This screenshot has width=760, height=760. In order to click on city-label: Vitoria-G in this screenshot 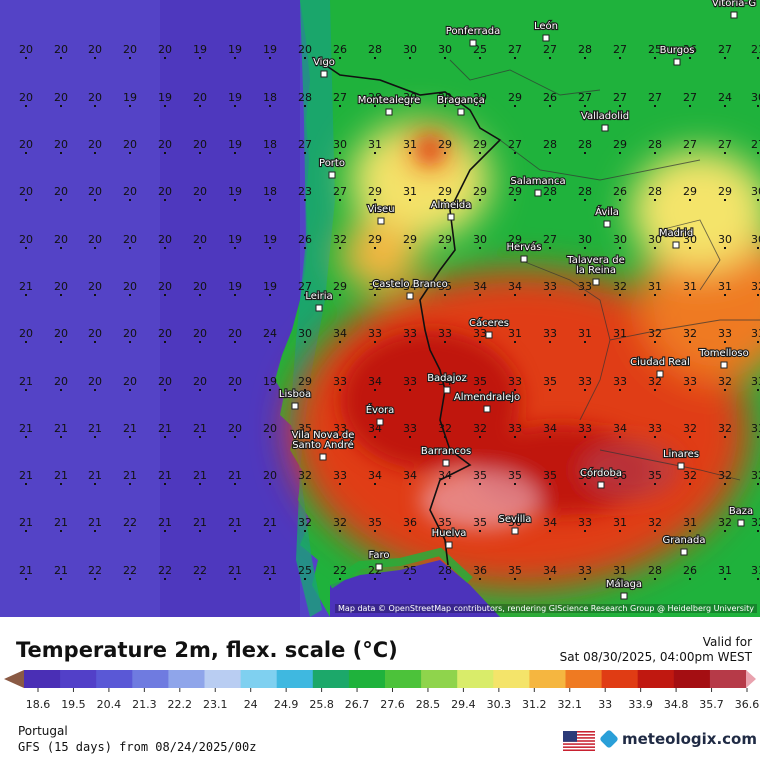, I will do `click(734, 4)`.